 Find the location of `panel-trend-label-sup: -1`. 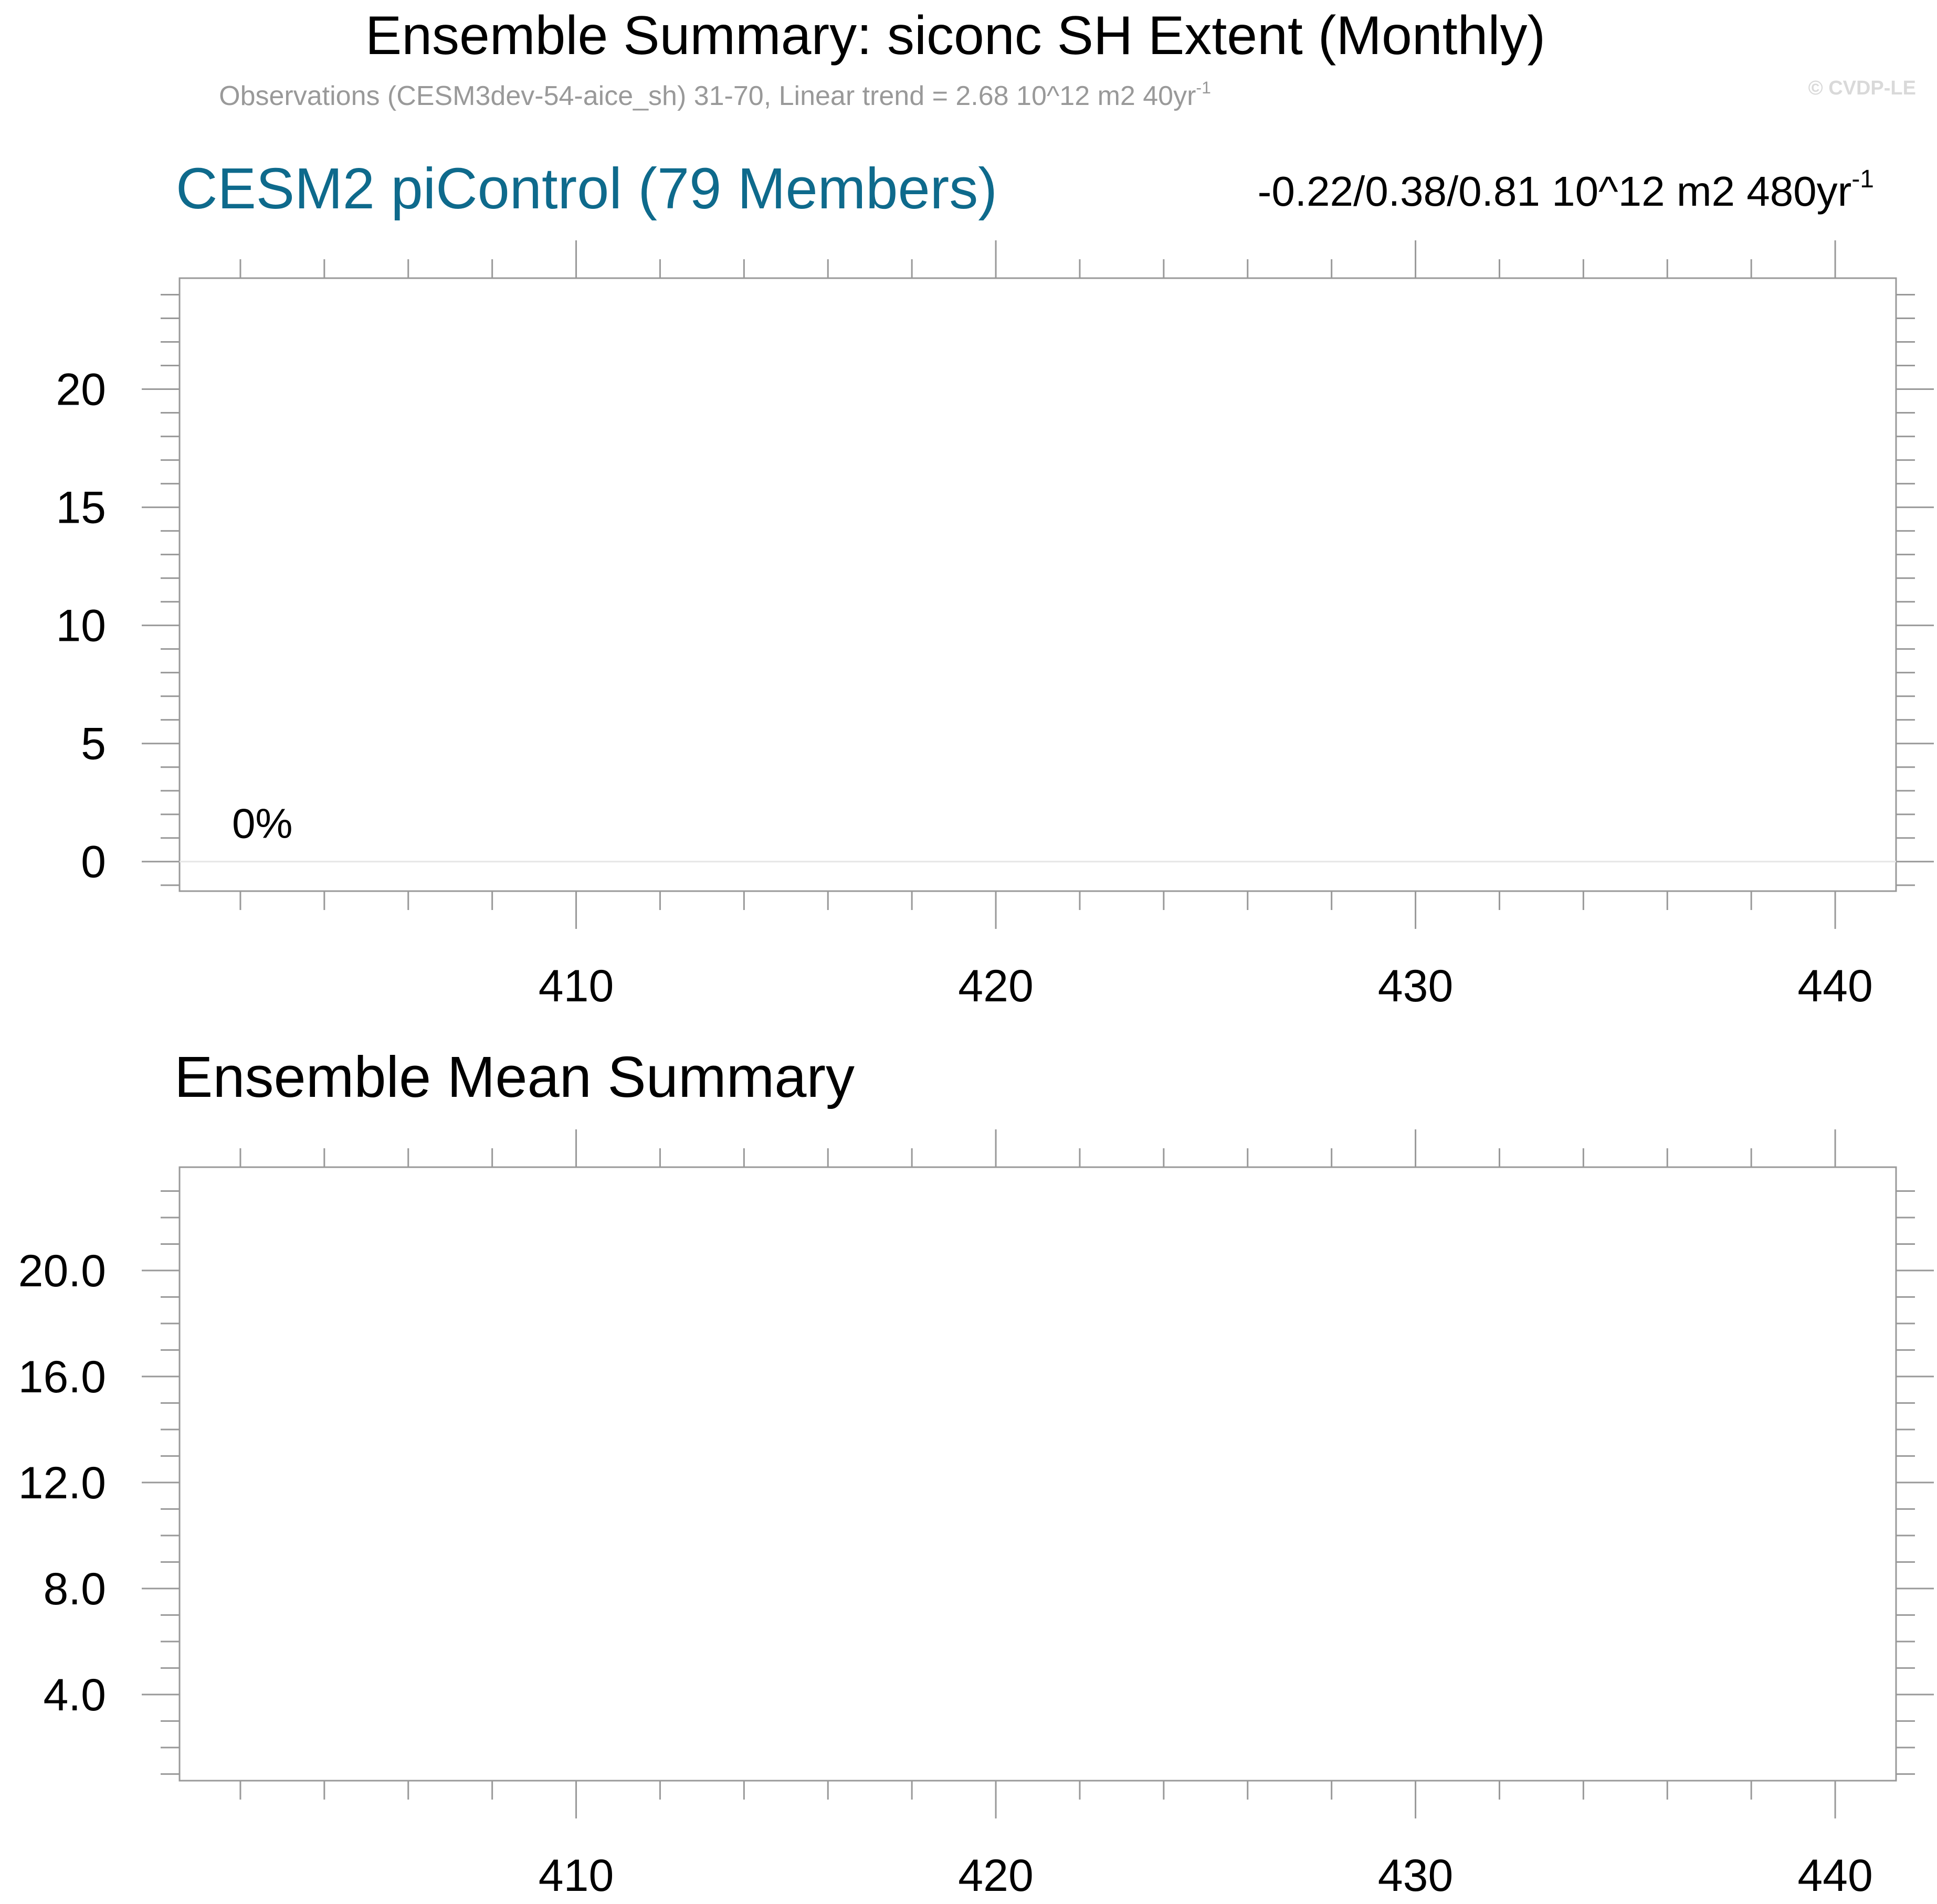

panel-trend-label-sup: -1 is located at coordinates (1862, 179).